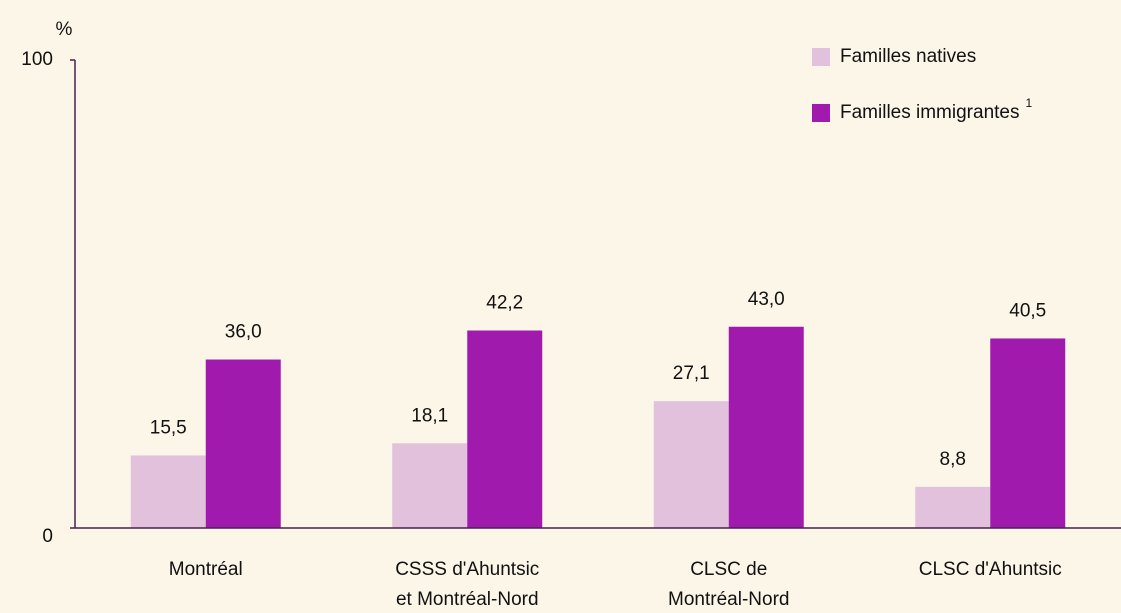 The image size is (1121, 613). What do you see at coordinates (953, 459) in the screenshot?
I see `data-label: 8,8` at bounding box center [953, 459].